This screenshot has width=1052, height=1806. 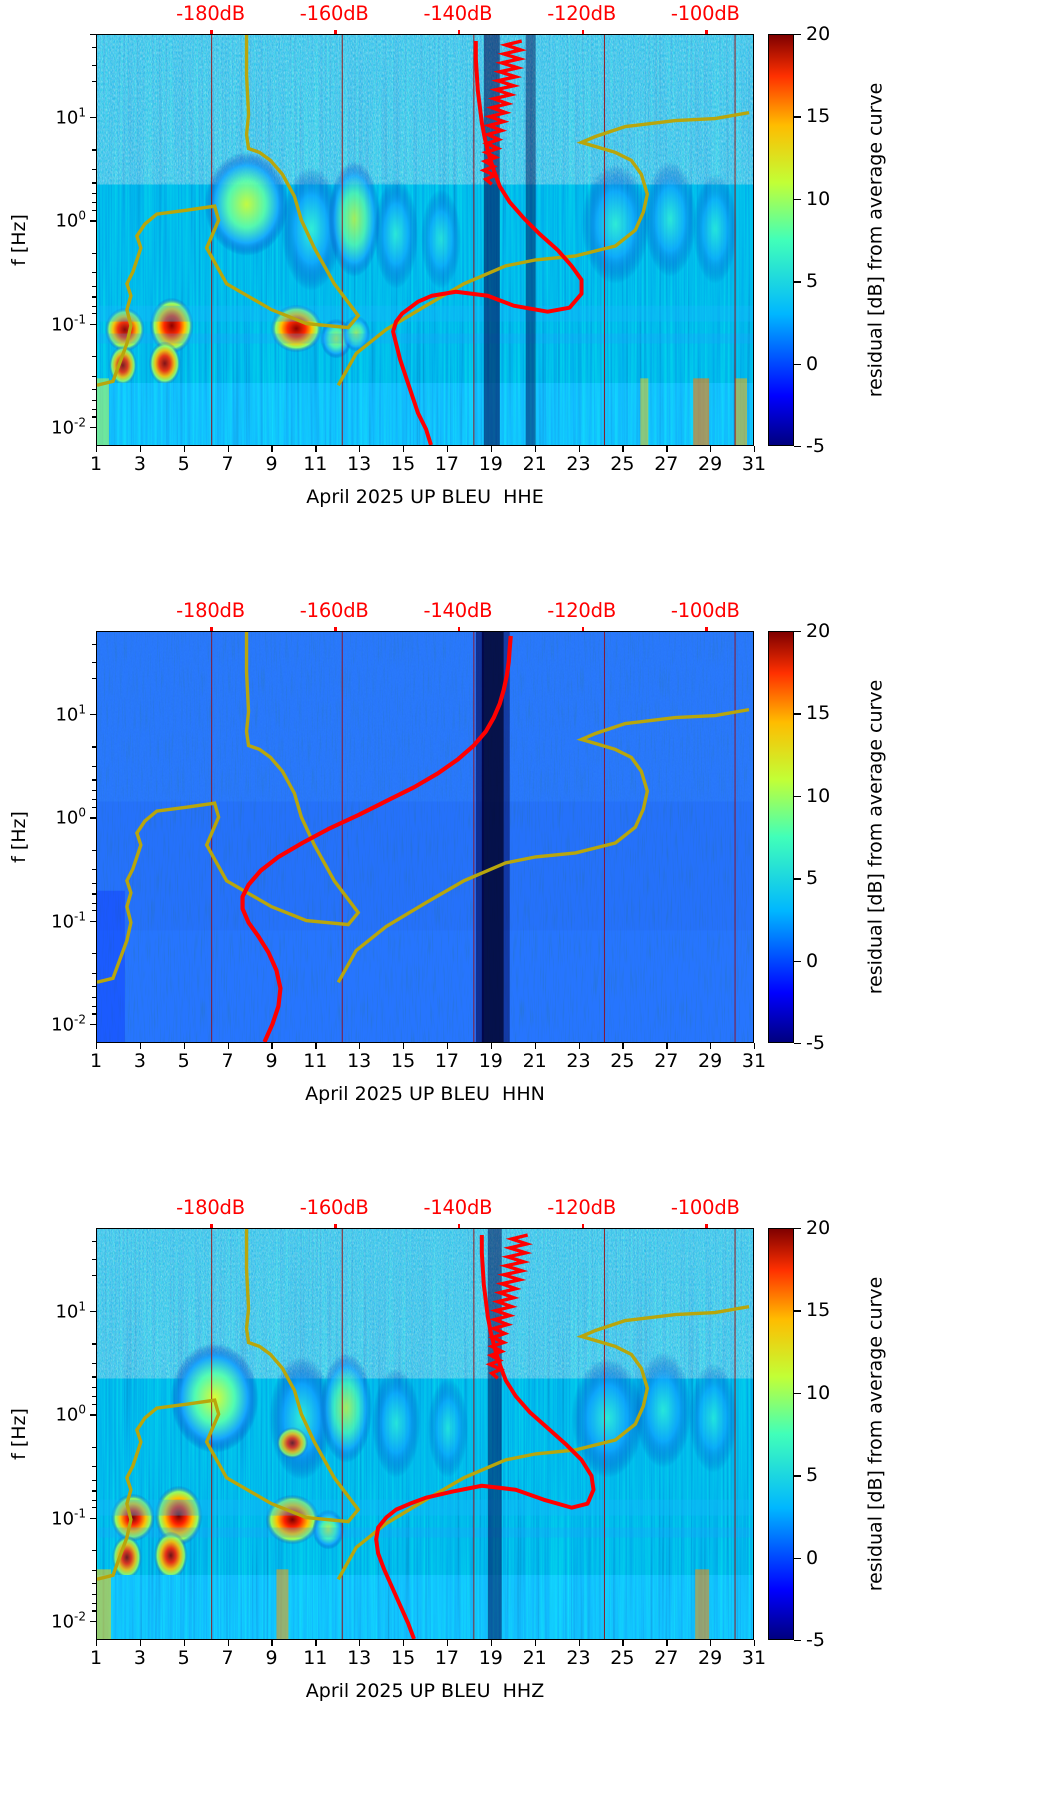 I want to click on colorbar-tick-label: 20, so click(x=818, y=1228).